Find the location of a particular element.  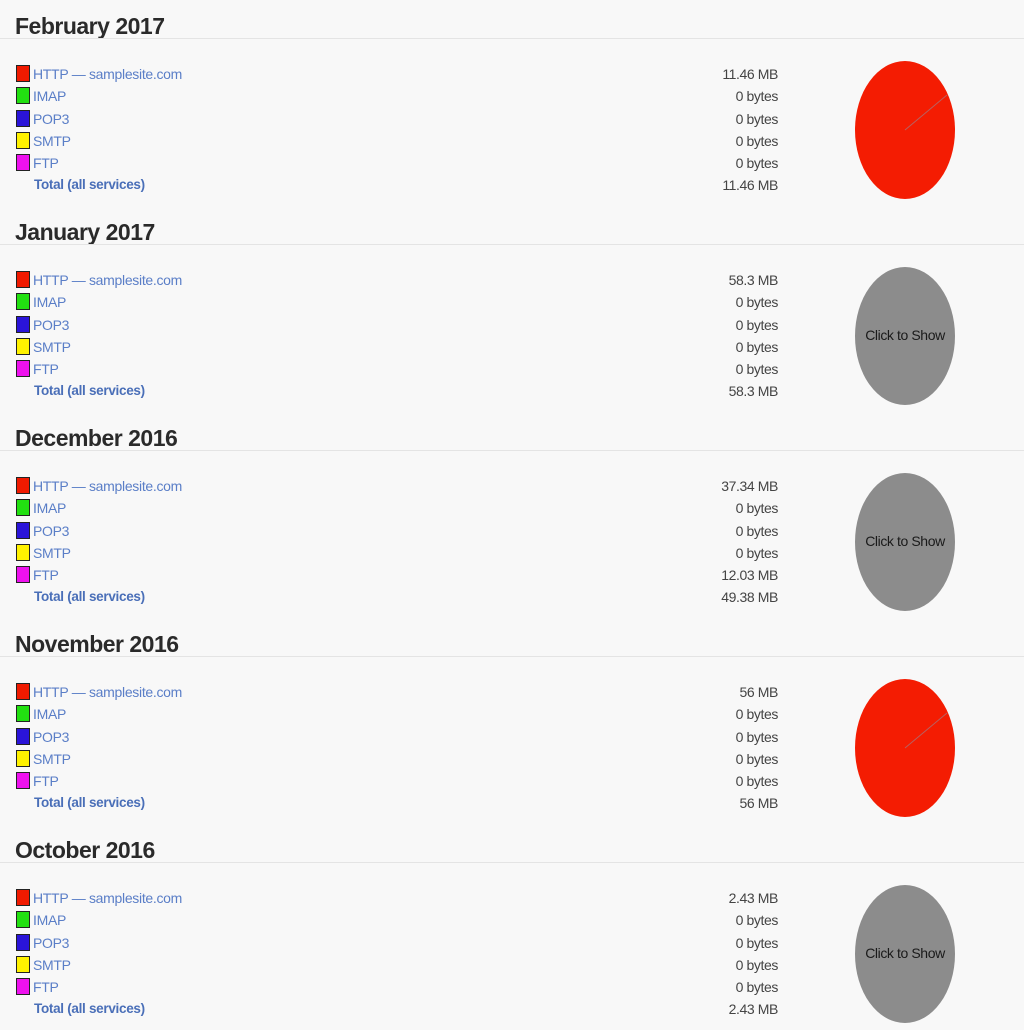

month-title: October 2016 is located at coordinates (85, 850).